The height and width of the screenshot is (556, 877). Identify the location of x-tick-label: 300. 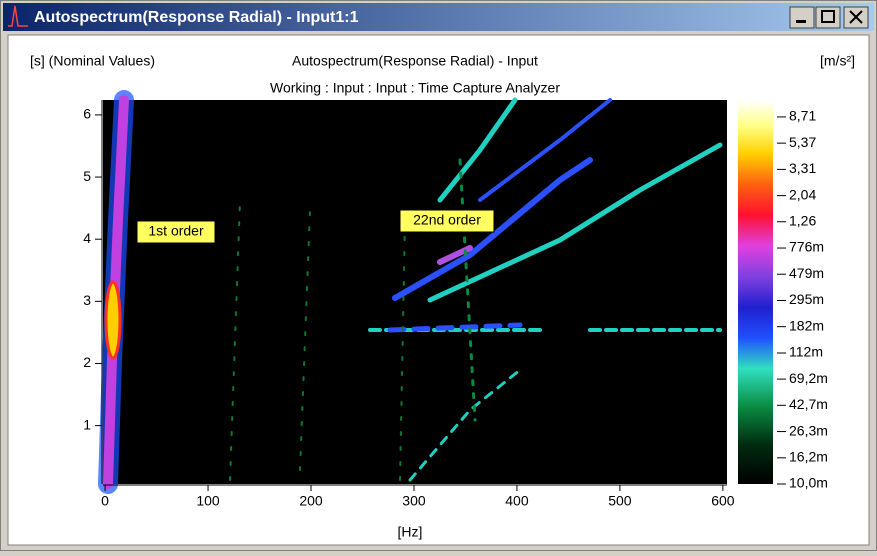
(414, 501).